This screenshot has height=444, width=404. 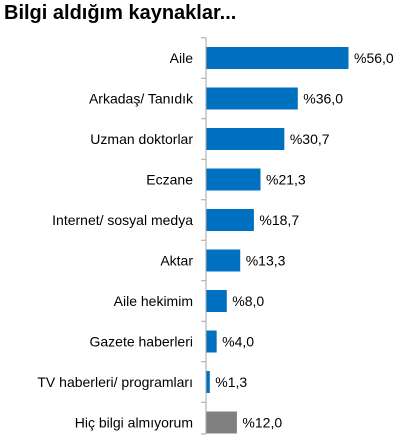 I want to click on category-label: Aile hekimim, so click(x=153, y=301).